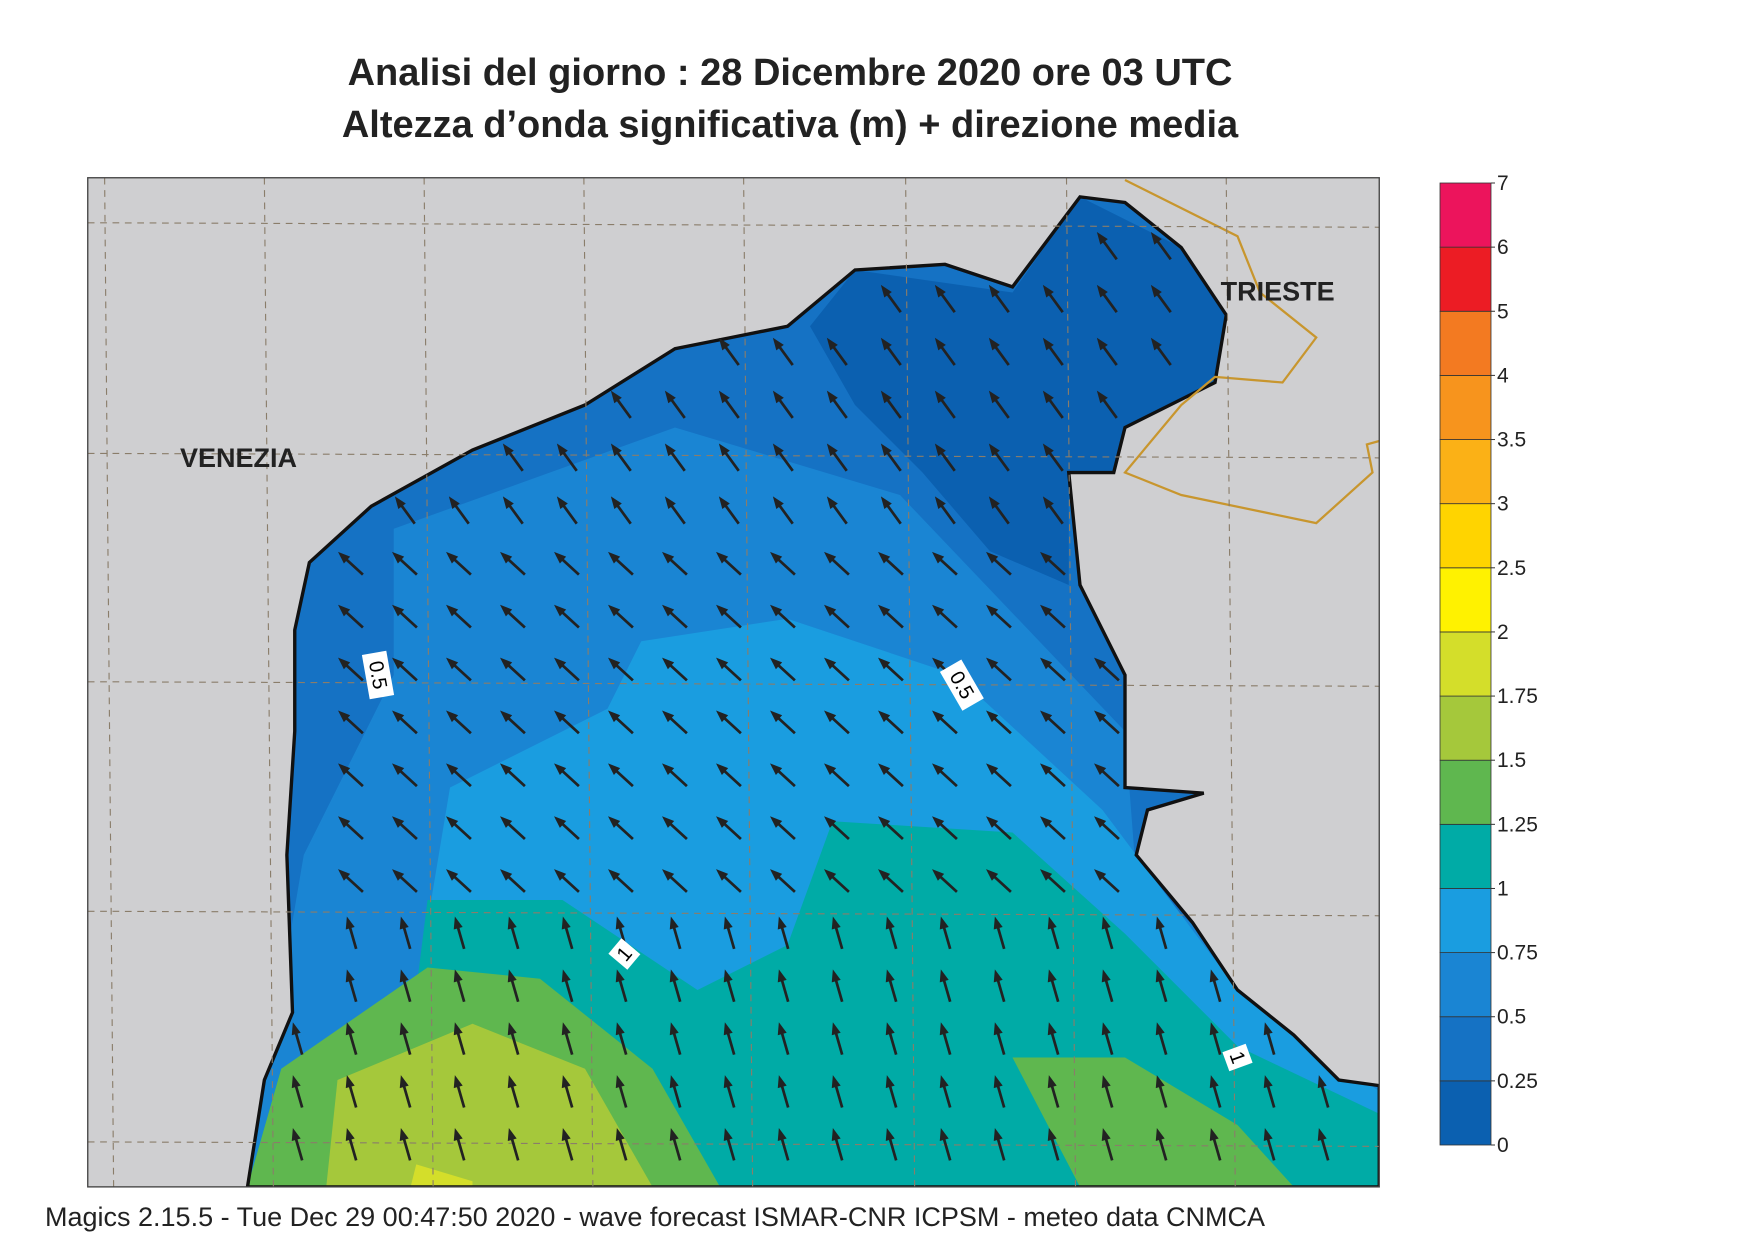 The height and width of the screenshot is (1242, 1755). What do you see at coordinates (377, 675) in the screenshot?
I see `contour-label: 0.5` at bounding box center [377, 675].